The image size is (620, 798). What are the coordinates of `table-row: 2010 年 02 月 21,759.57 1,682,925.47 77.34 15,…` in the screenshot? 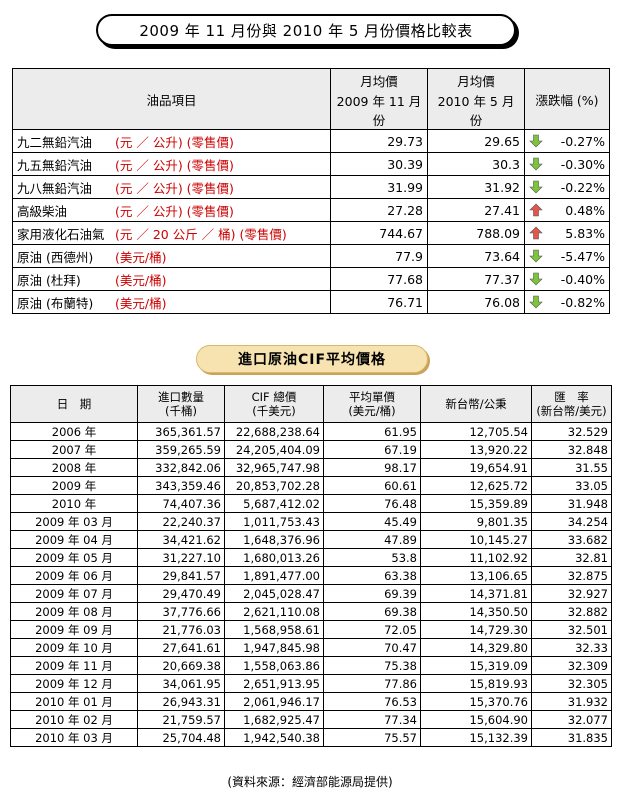 It's located at (311, 719).